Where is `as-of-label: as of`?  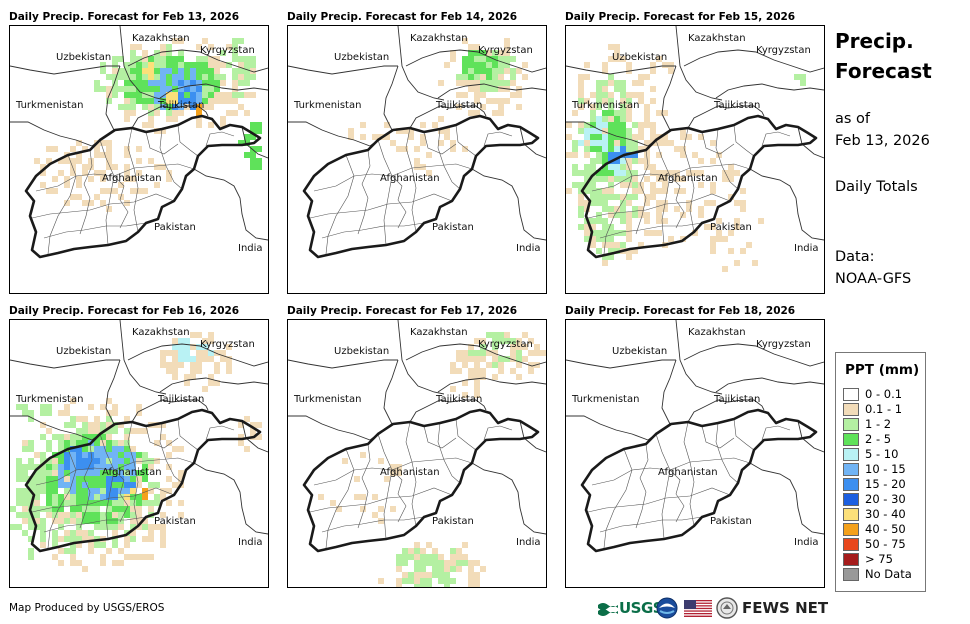
as-of-label: as of is located at coordinates (853, 119).